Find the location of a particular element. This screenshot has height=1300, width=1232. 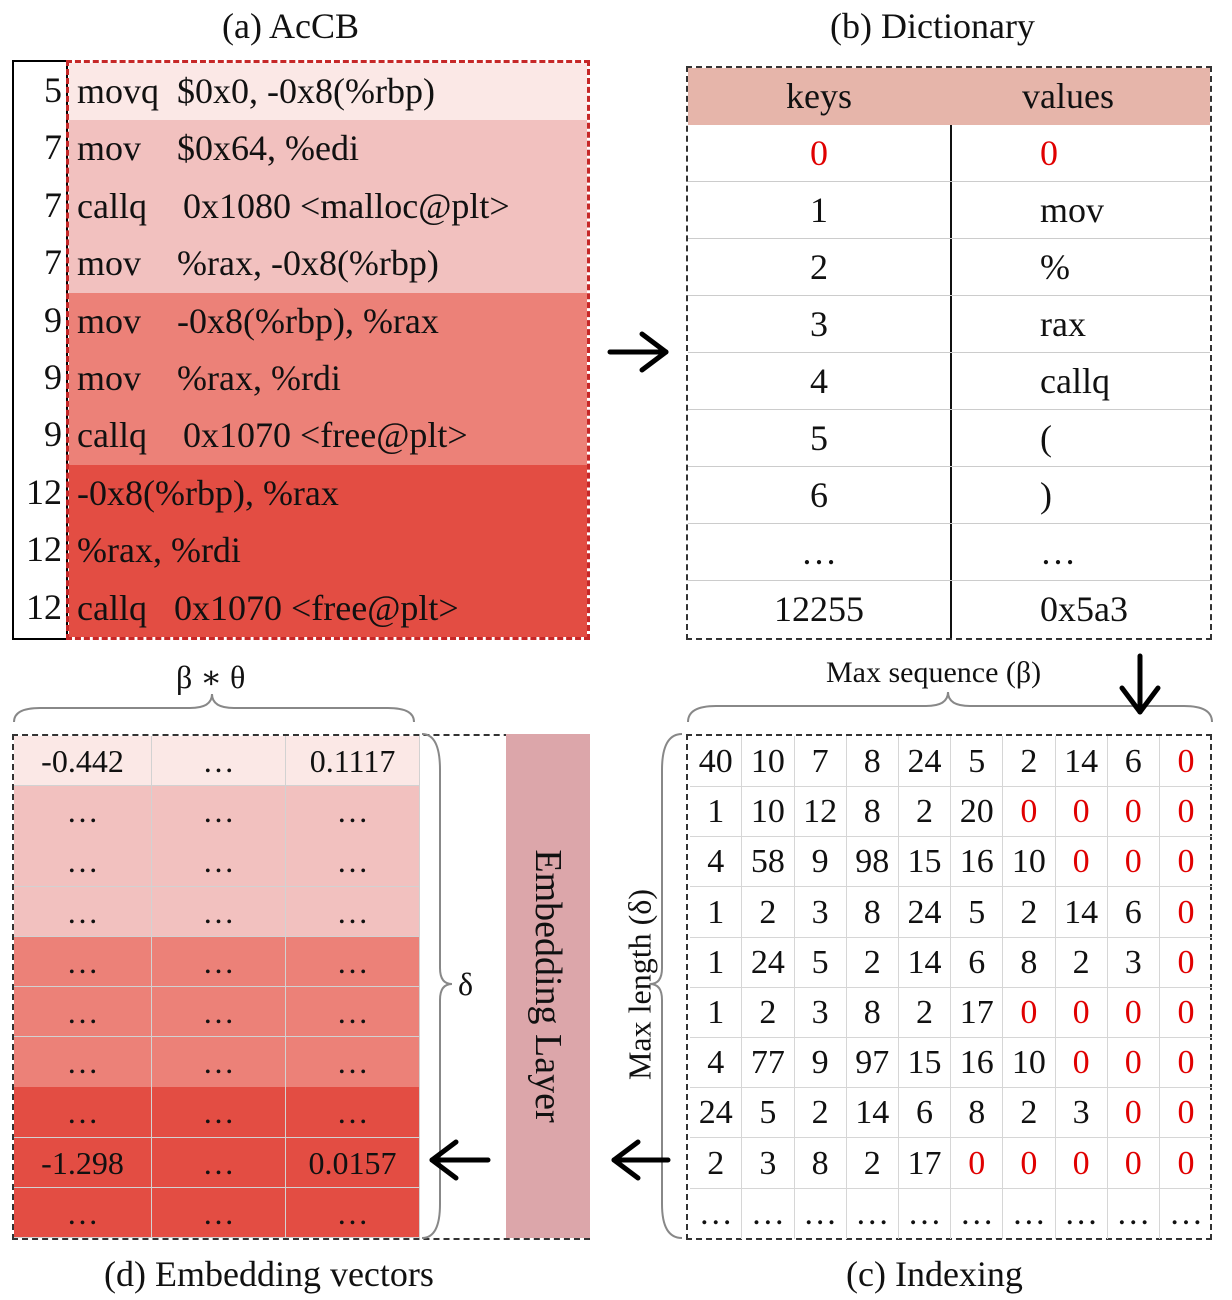

dictionary-row: 3 rax is located at coordinates (949, 324).